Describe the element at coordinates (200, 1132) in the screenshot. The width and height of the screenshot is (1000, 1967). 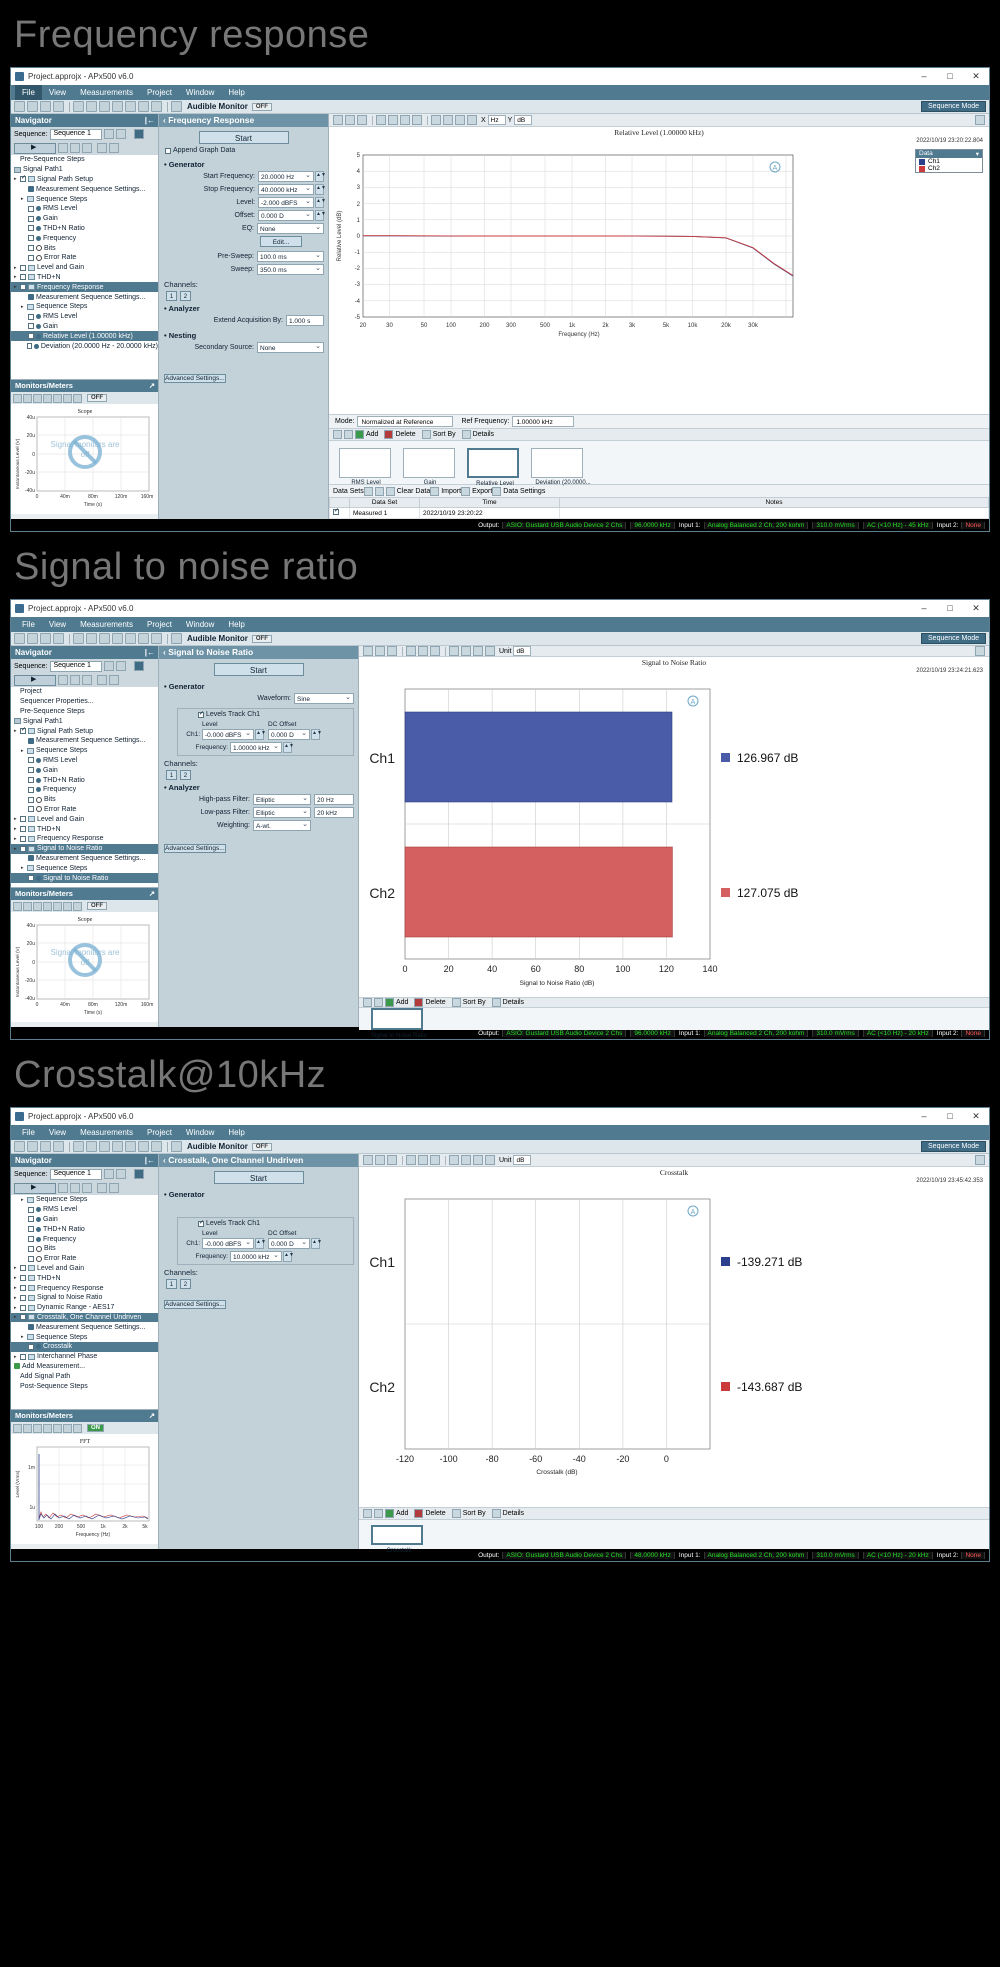
I see `menu-window-3: Window` at that location.